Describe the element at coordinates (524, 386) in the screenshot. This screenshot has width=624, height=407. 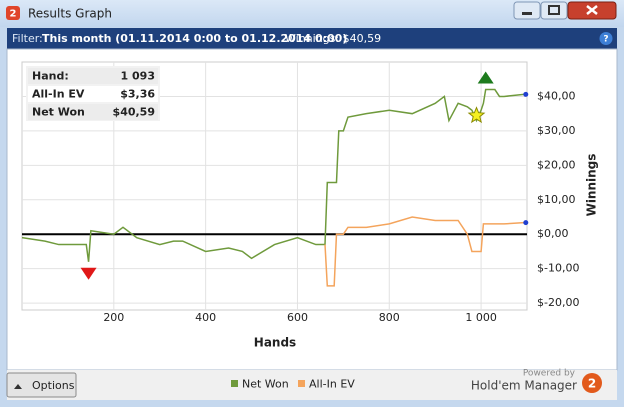
I see `brand: Hold'em Manager` at that location.